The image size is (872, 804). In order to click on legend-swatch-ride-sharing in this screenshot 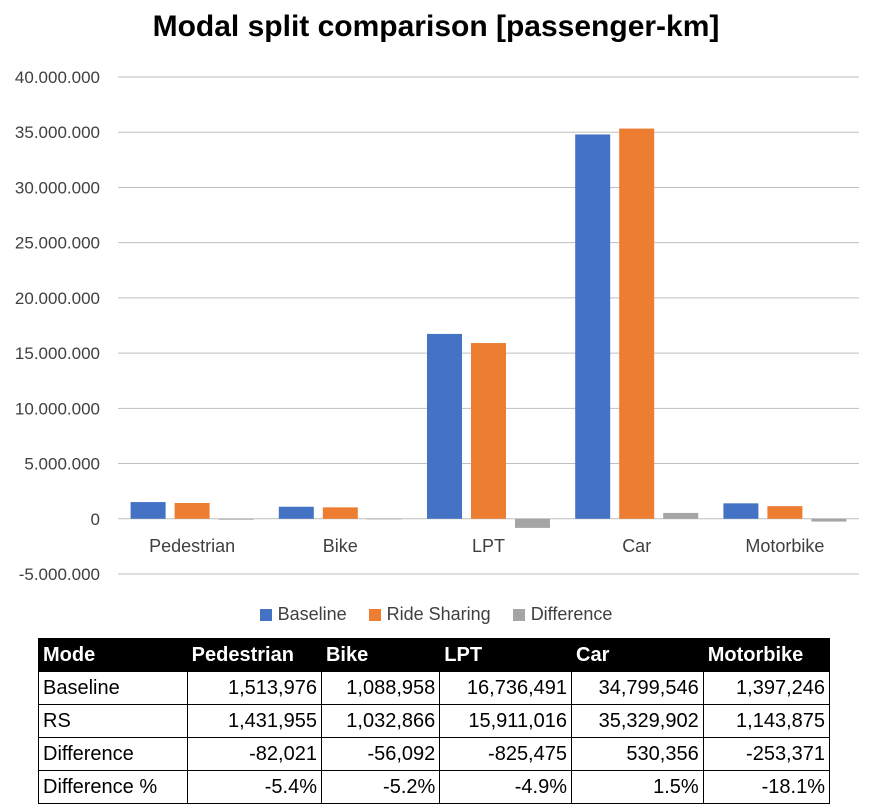, I will do `click(374, 614)`.